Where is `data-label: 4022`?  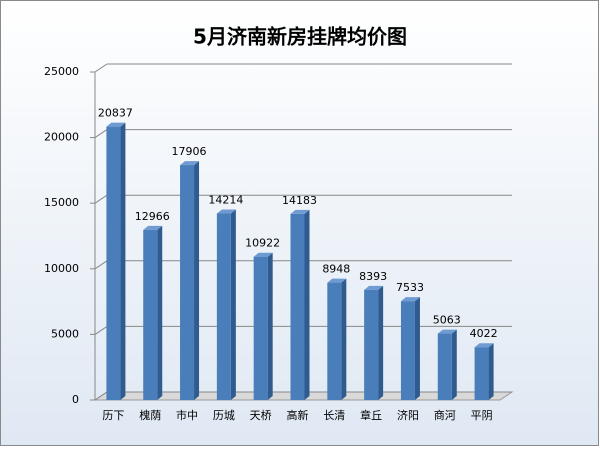 data-label: 4022 is located at coordinates (484, 333).